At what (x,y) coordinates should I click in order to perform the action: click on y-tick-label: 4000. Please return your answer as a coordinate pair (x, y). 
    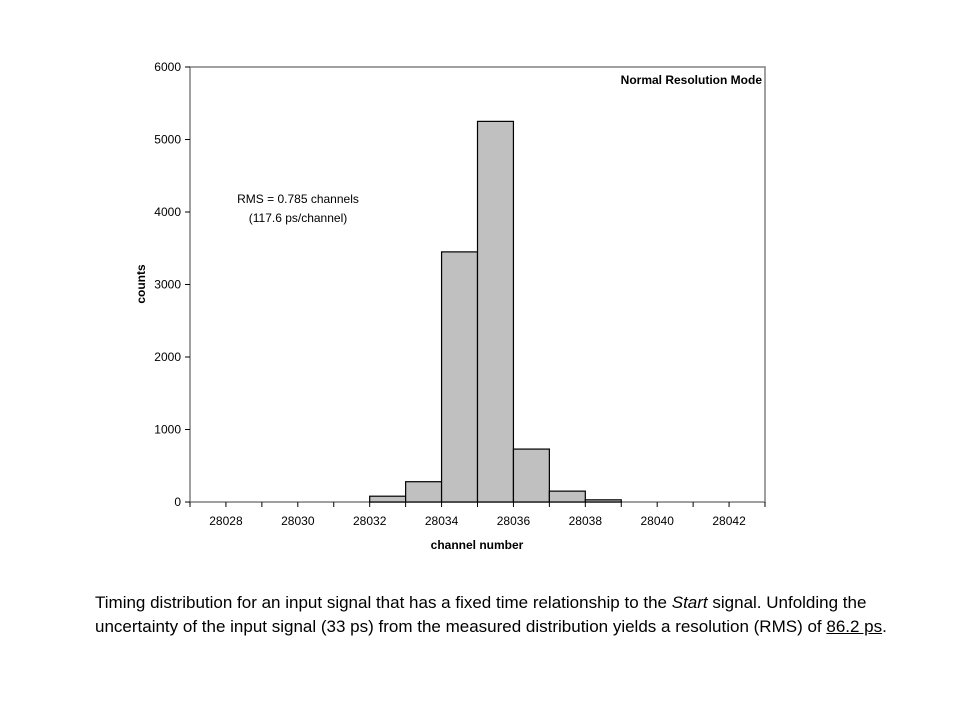
    Looking at the image, I should click on (167, 212).